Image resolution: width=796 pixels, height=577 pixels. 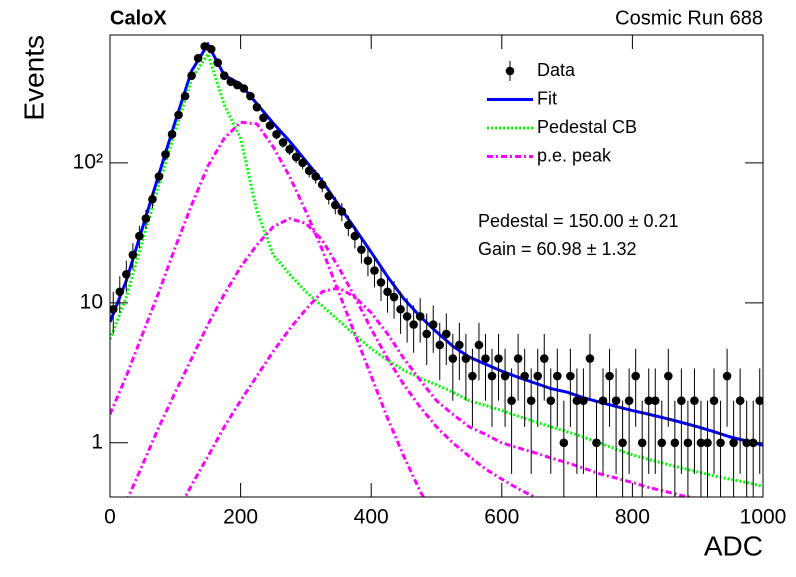 I want to click on legend-symbol, so click(x=510, y=71).